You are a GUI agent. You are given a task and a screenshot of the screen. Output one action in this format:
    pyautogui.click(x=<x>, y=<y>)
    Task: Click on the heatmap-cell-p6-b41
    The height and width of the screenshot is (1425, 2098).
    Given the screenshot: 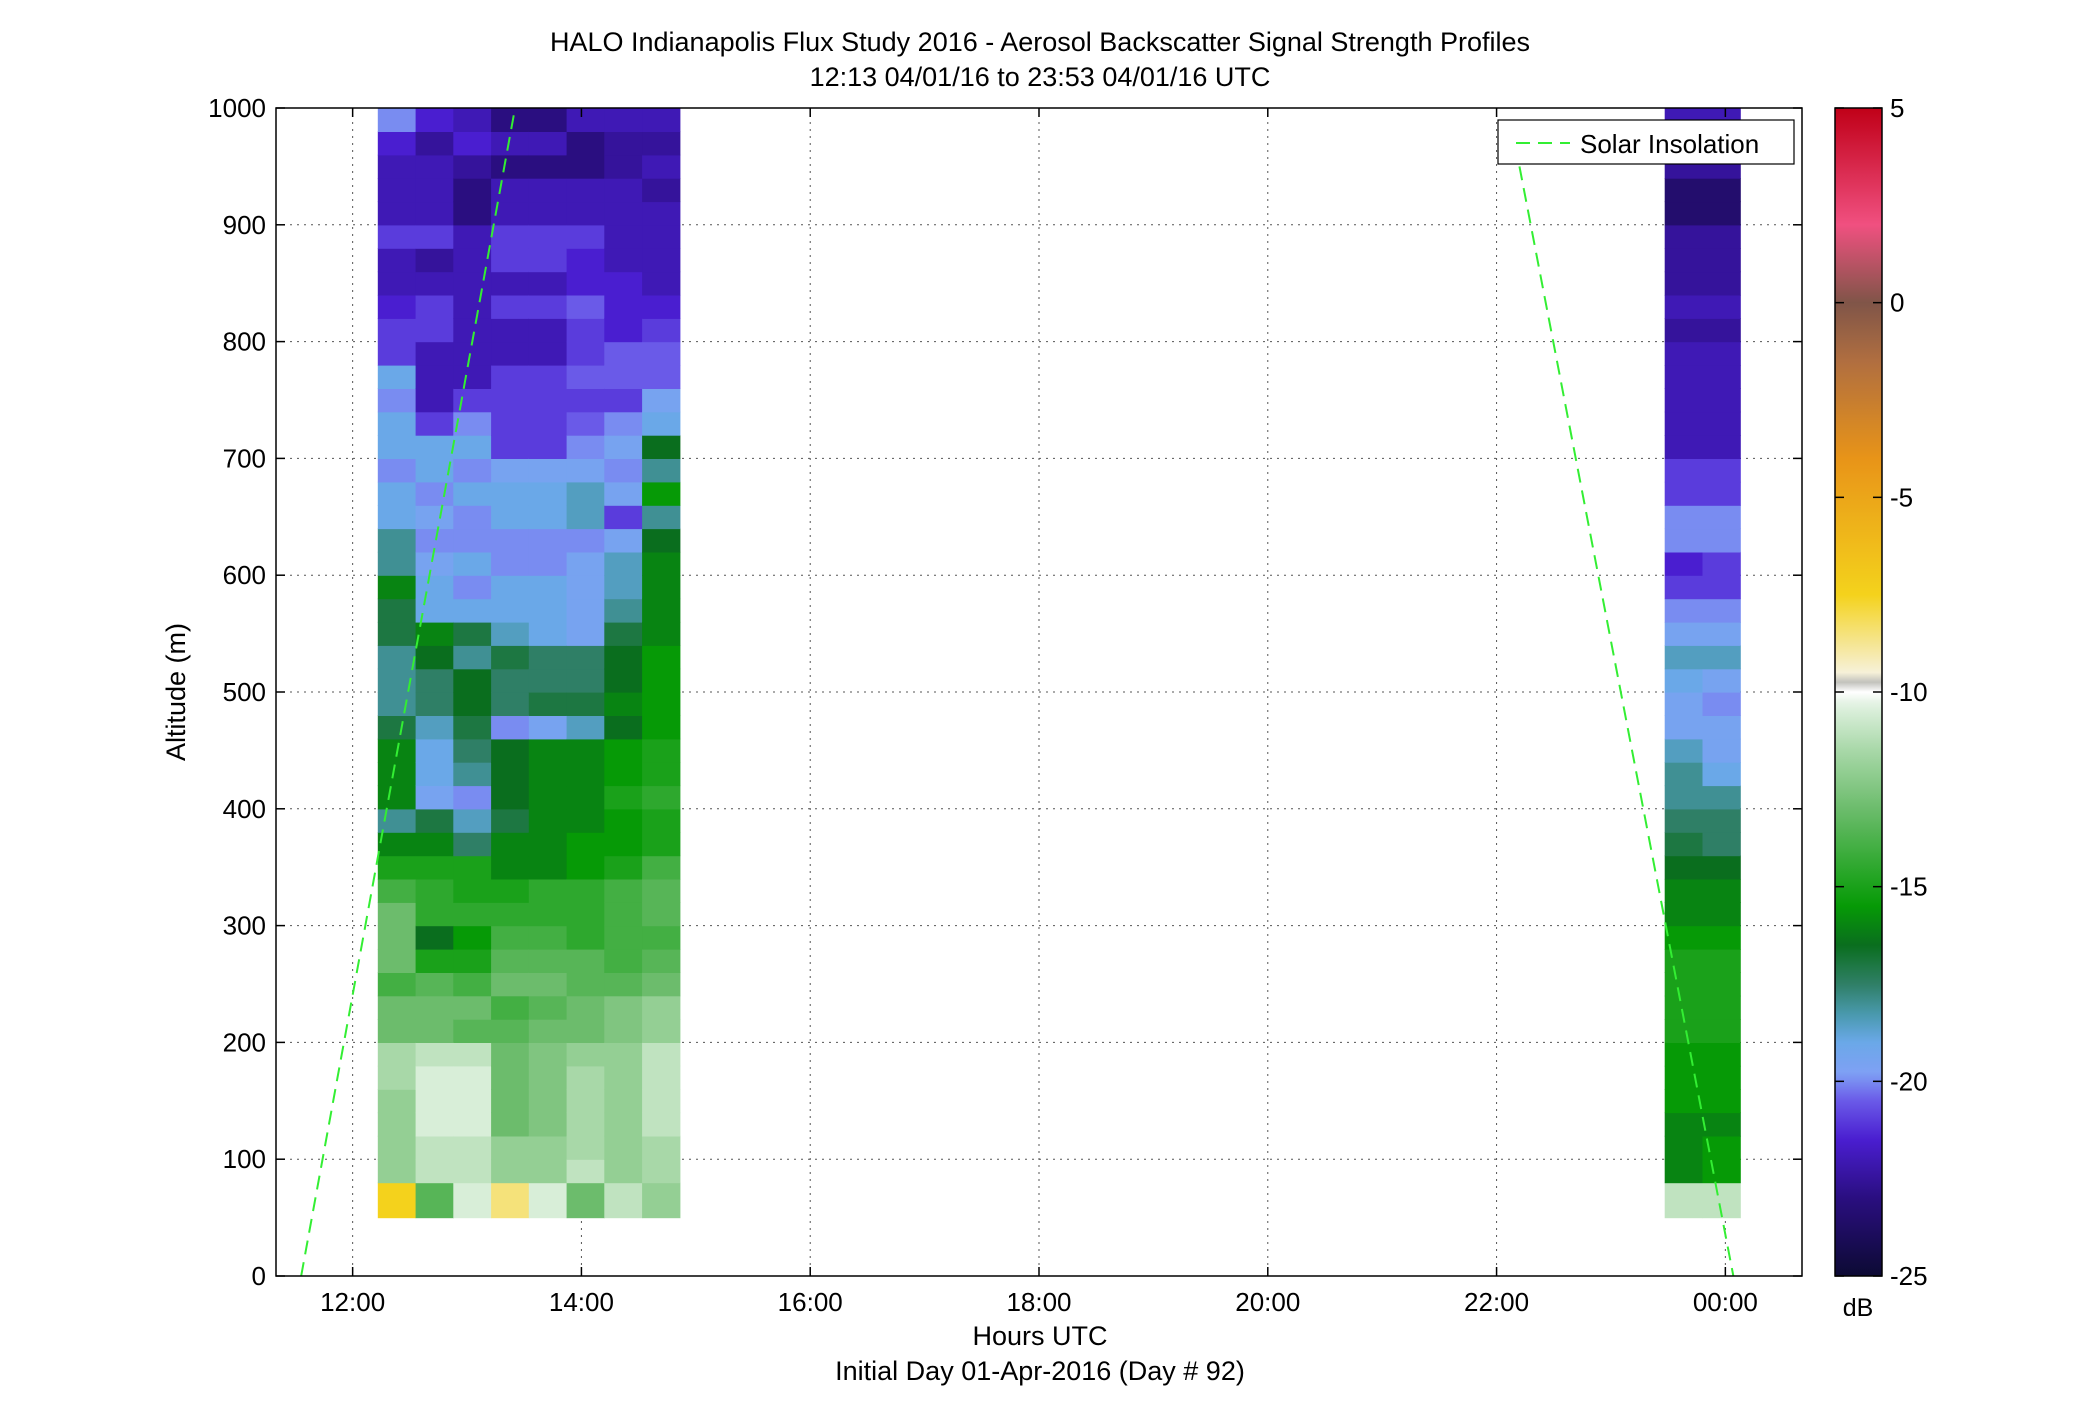 What is the action you would take?
    pyautogui.click(x=623, y=236)
    